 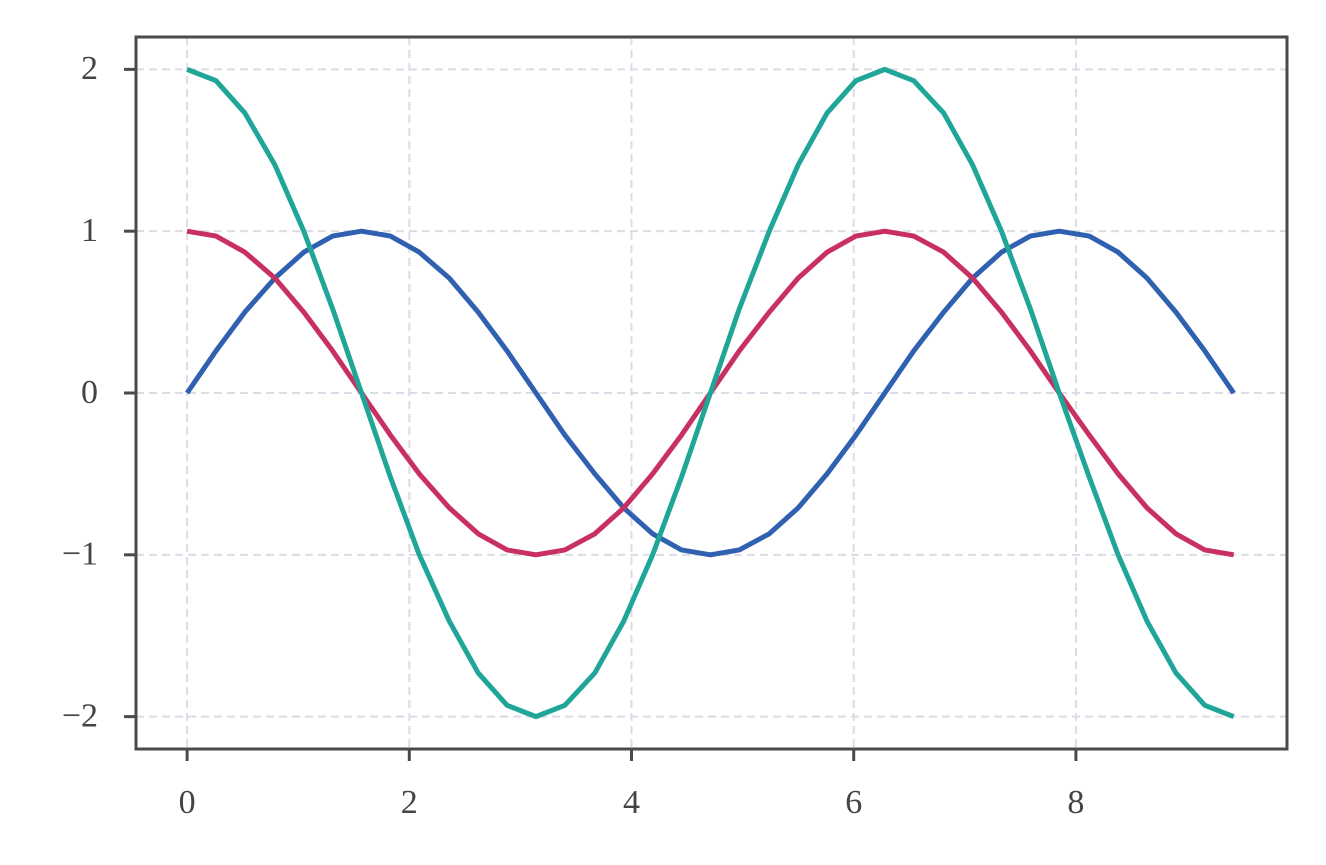 What do you see at coordinates (409, 802) in the screenshot?
I see `x-tick-label: 2` at bounding box center [409, 802].